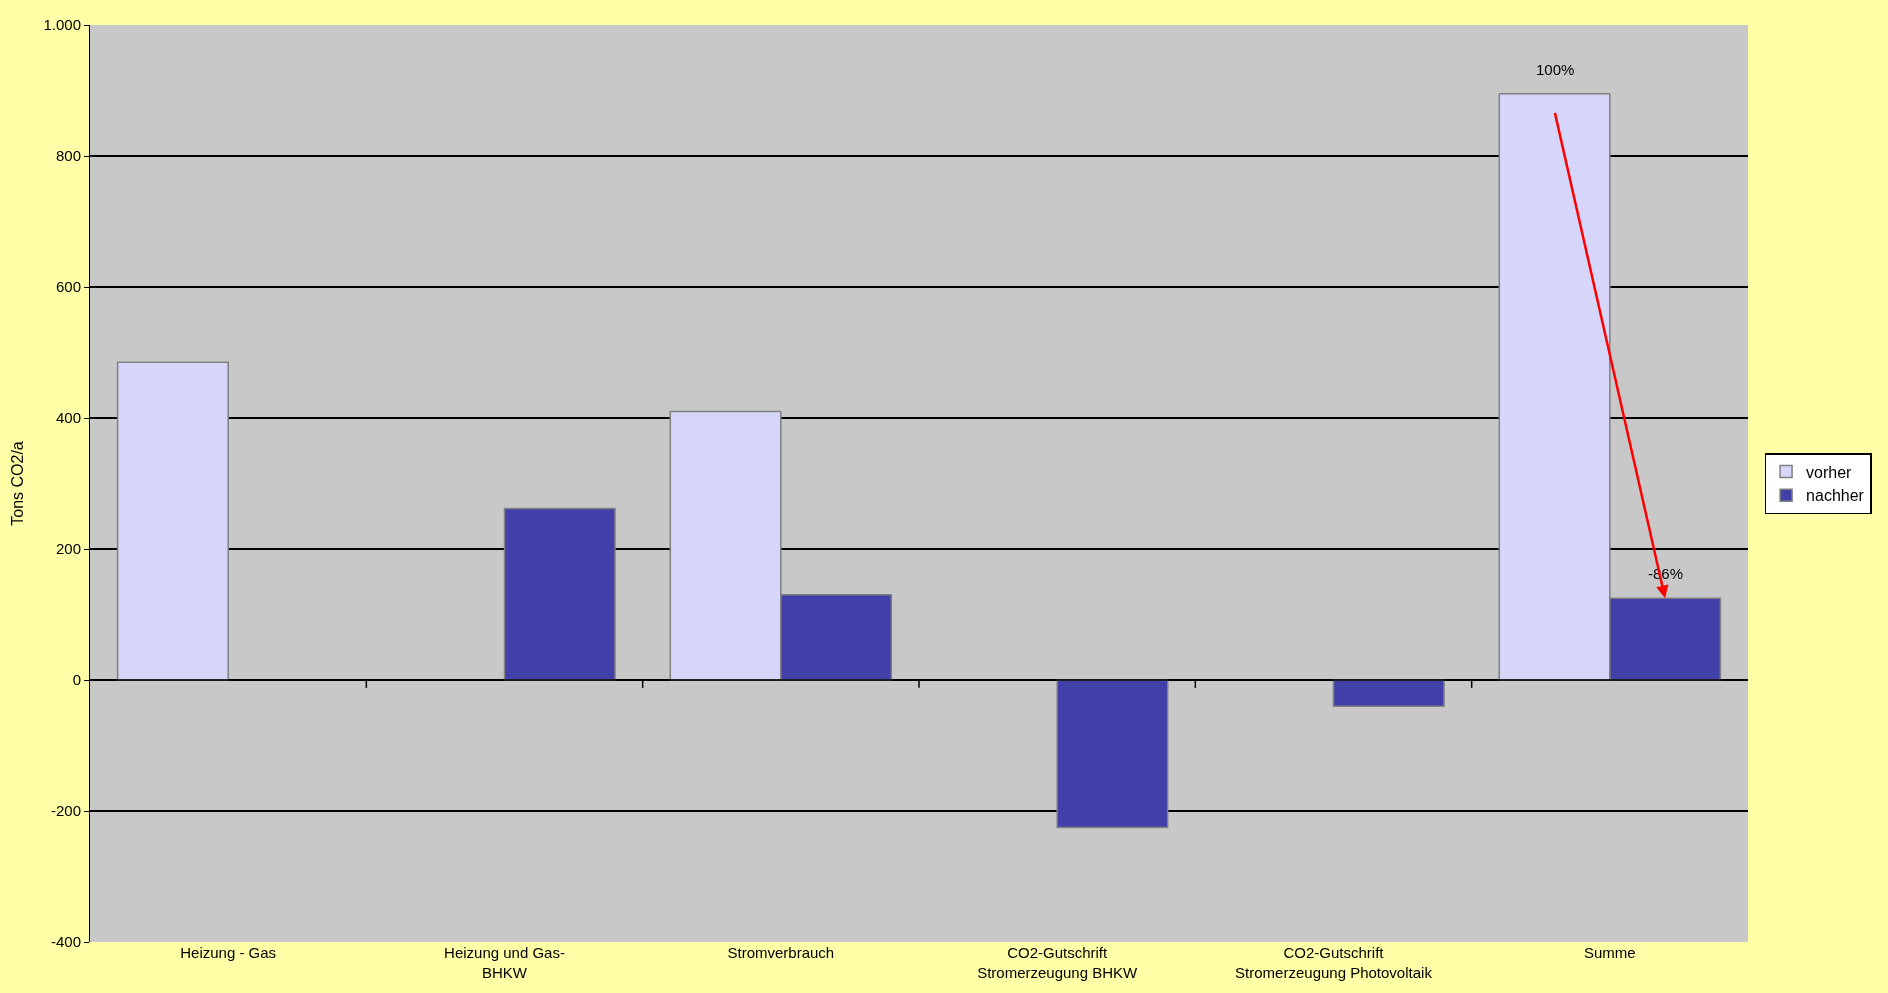  What do you see at coordinates (1058, 962) in the screenshot?
I see `x-tick-label: CO2-Gutschrift Stromerzeugung BHKW` at bounding box center [1058, 962].